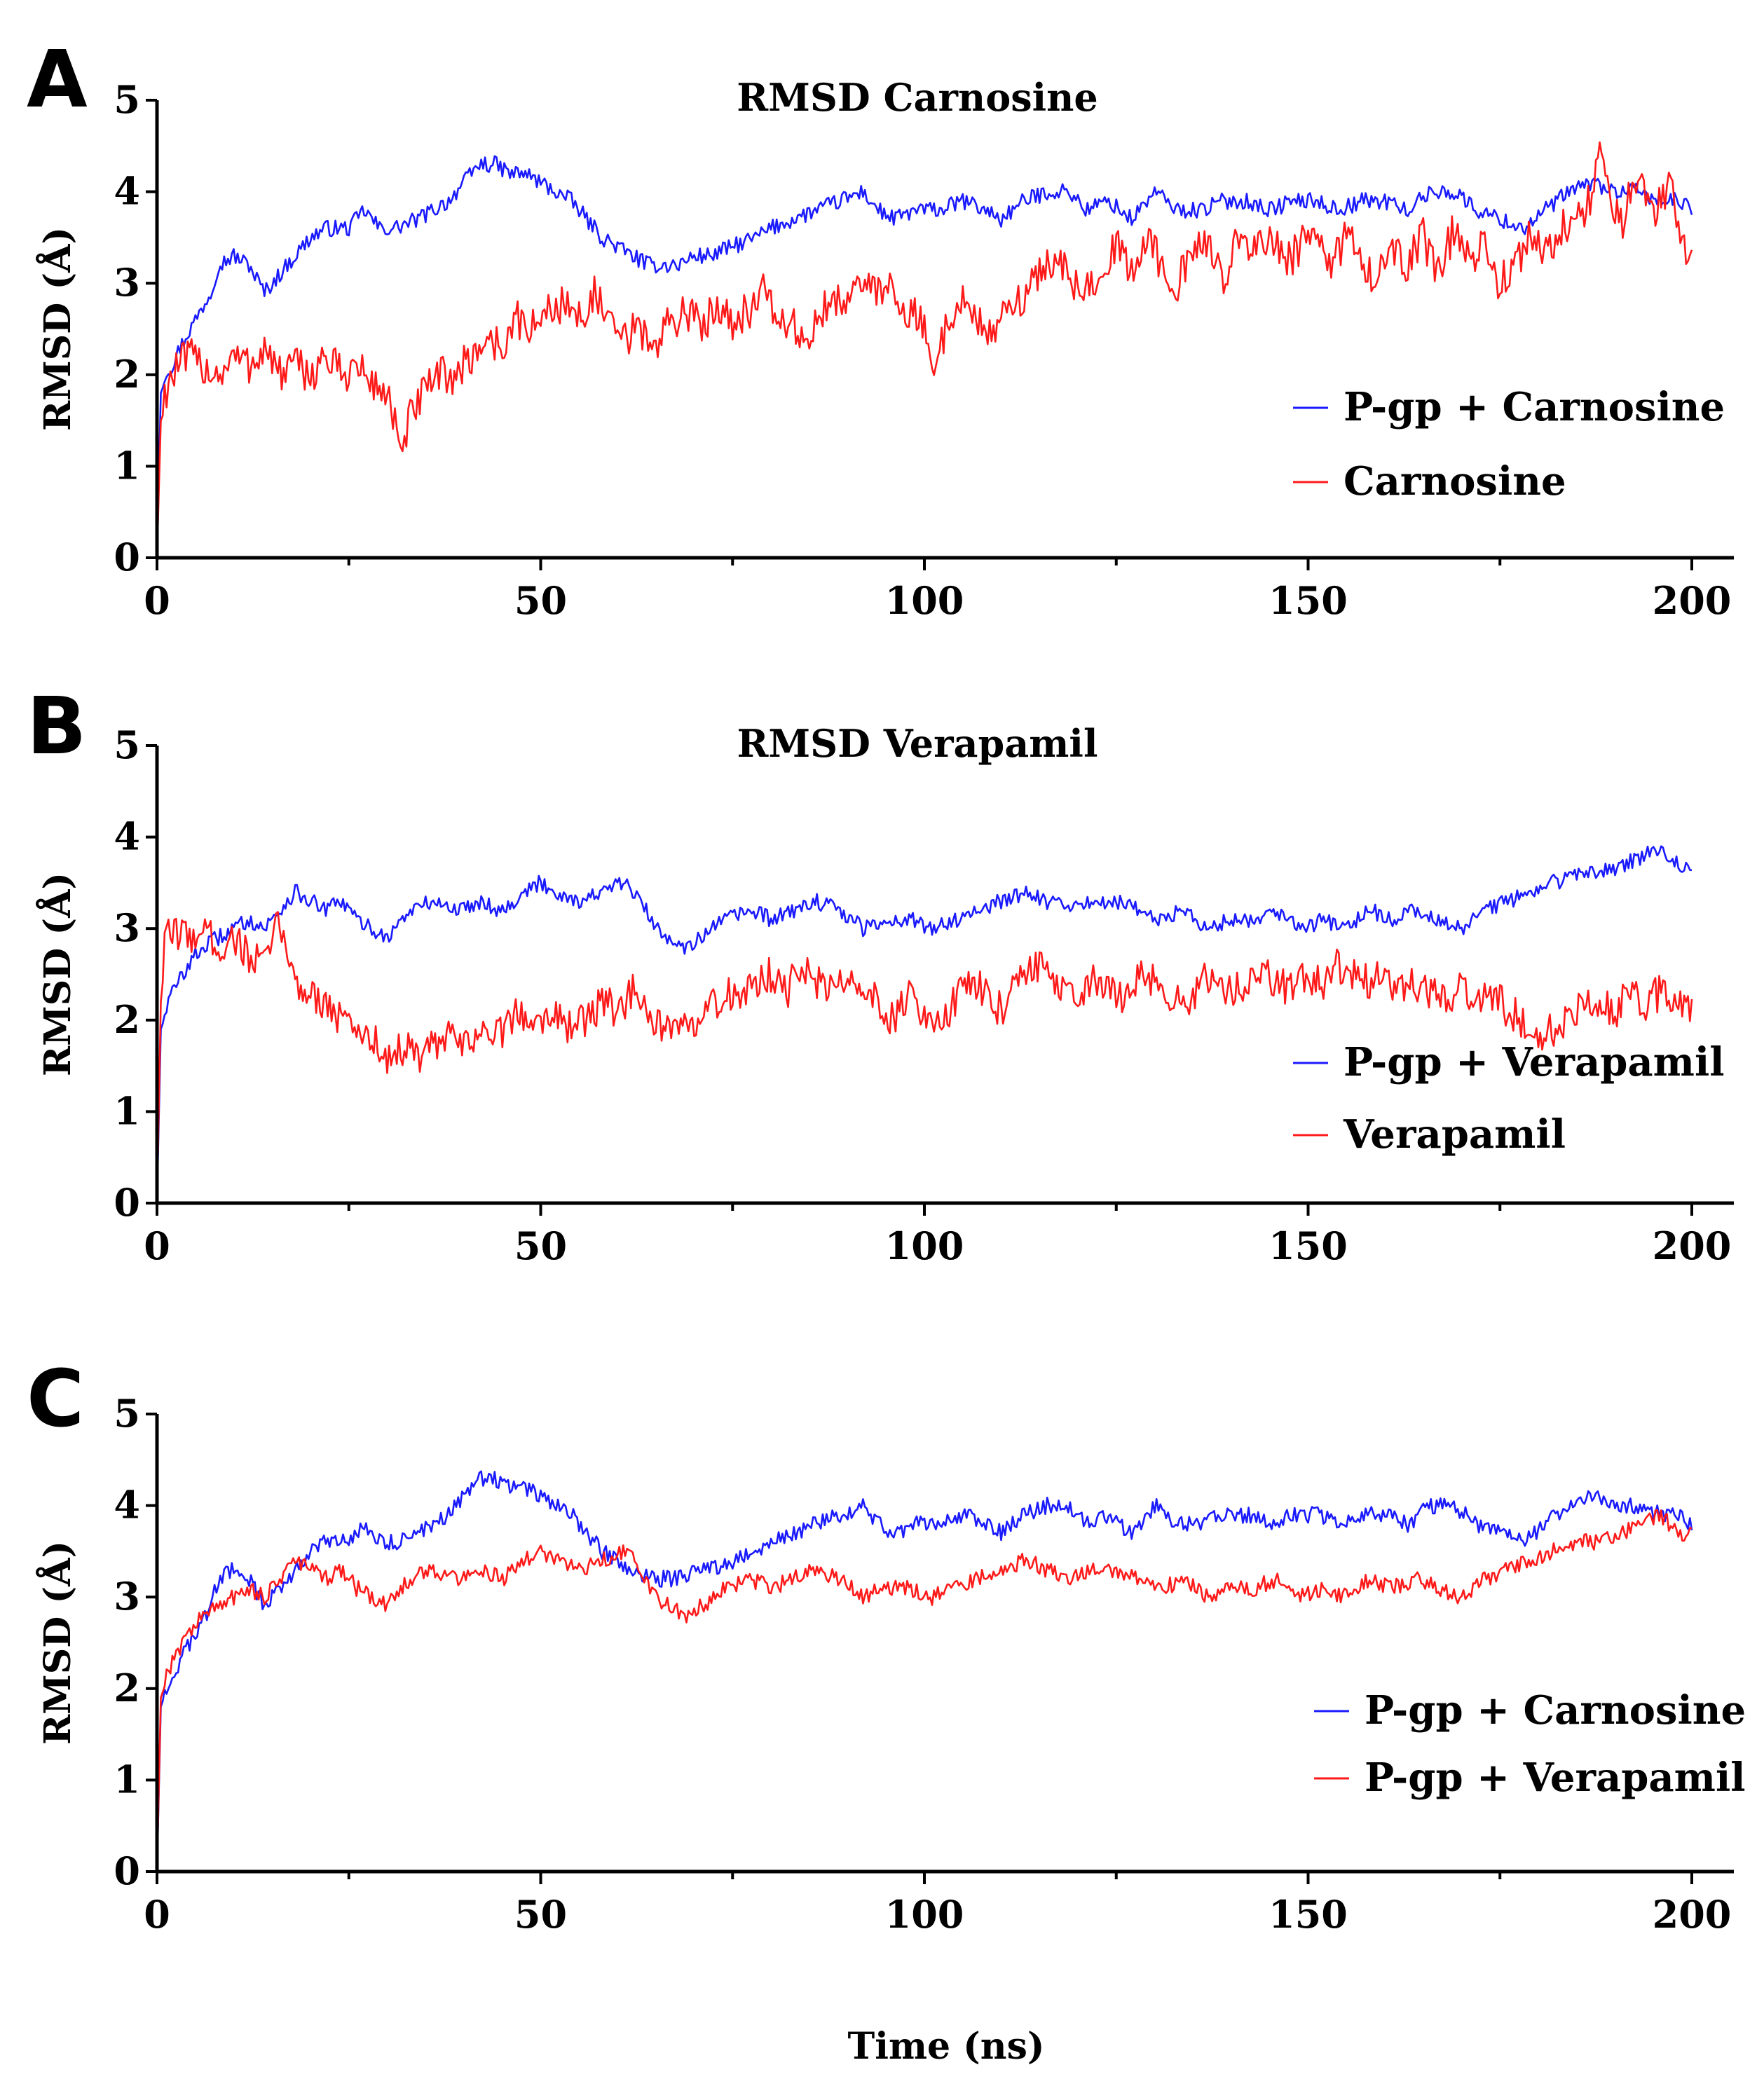  What do you see at coordinates (917, 743) in the screenshot?
I see `chart-title: RMSD Verapamil` at bounding box center [917, 743].